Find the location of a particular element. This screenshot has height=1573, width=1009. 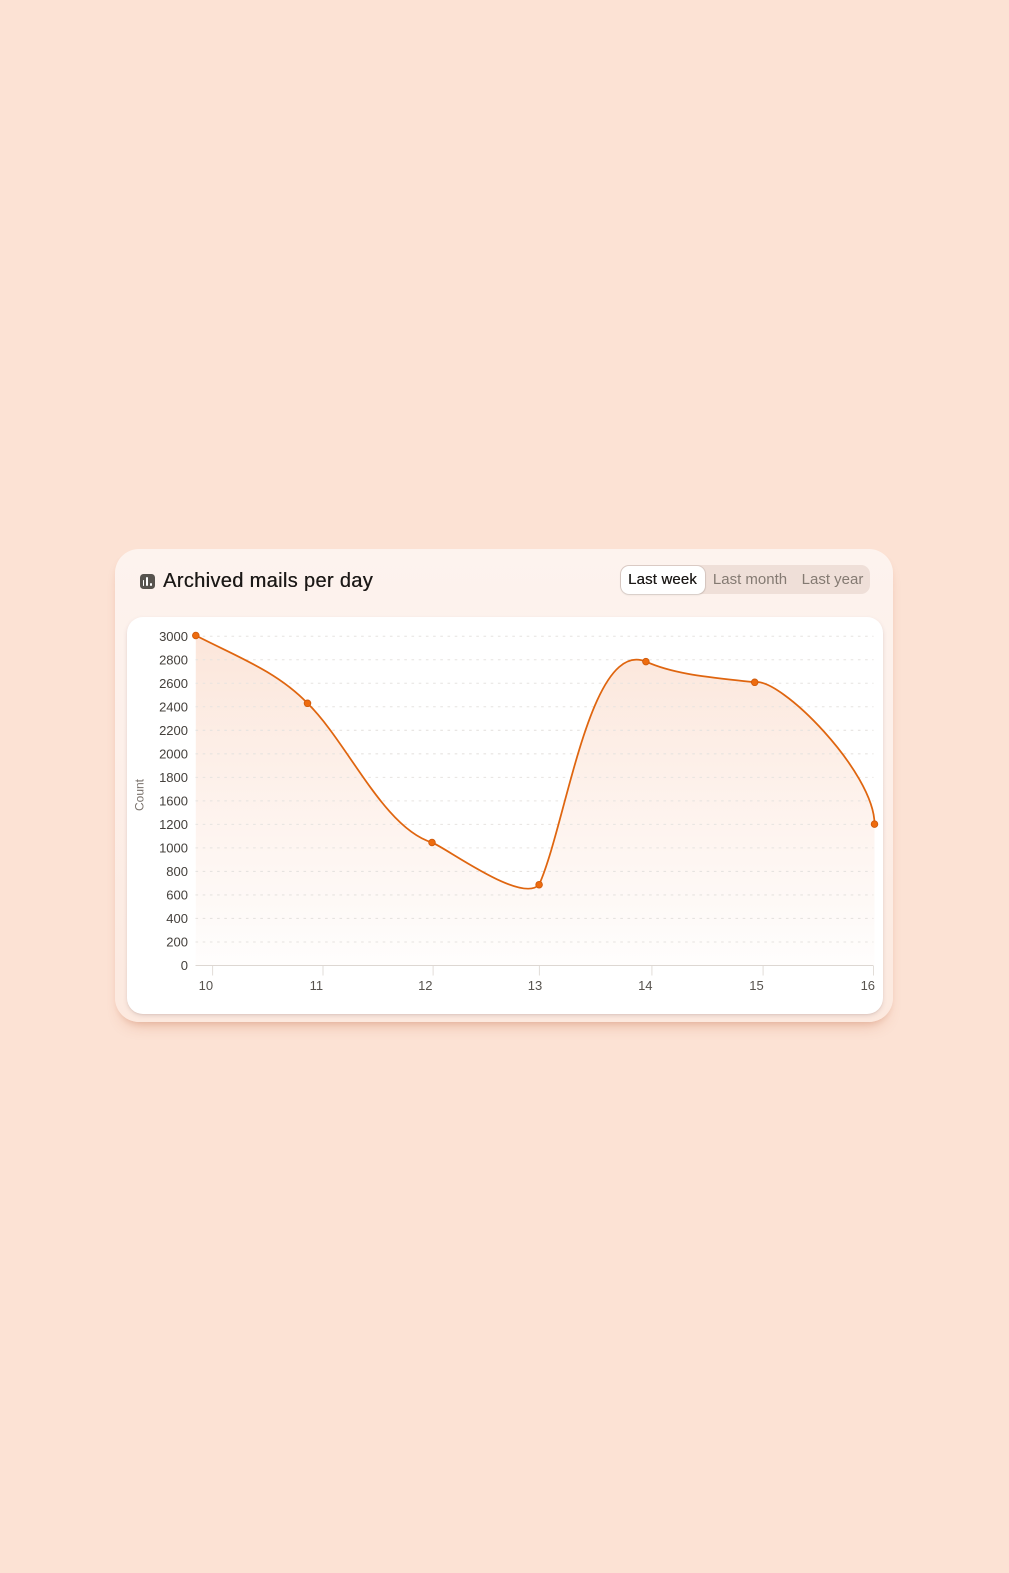

svg-text: 400 is located at coordinates (177, 918).